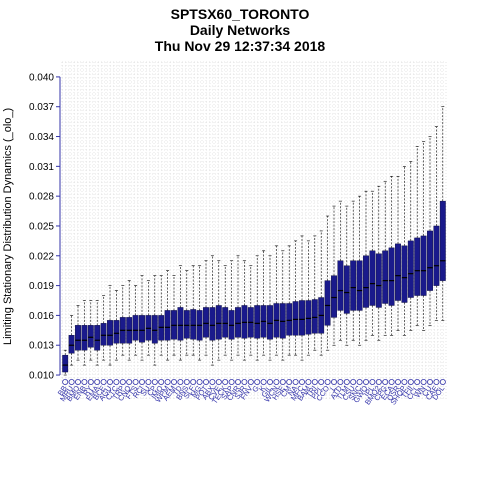  What do you see at coordinates (391, 276) in the screenshot?
I see `box-ECA` at bounding box center [391, 276].